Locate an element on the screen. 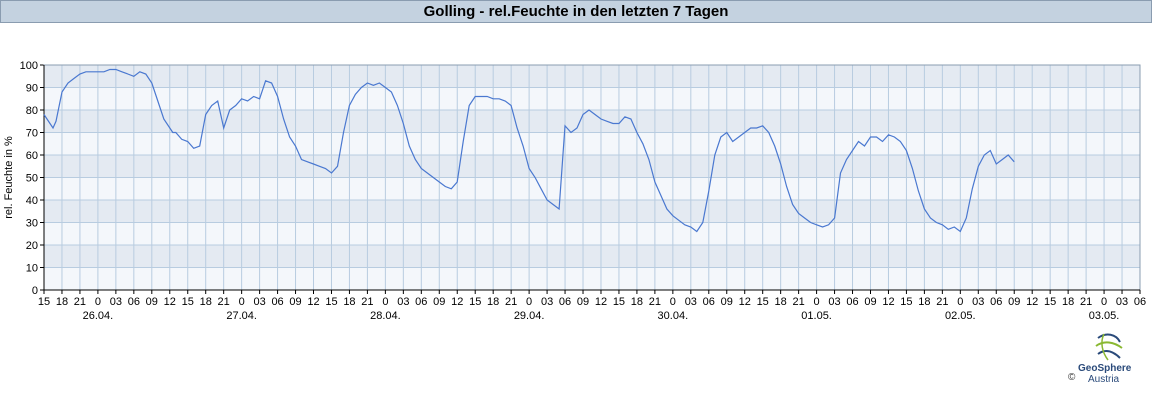 This screenshot has width=1152, height=400. x-date-label: 29.04. is located at coordinates (529, 316).